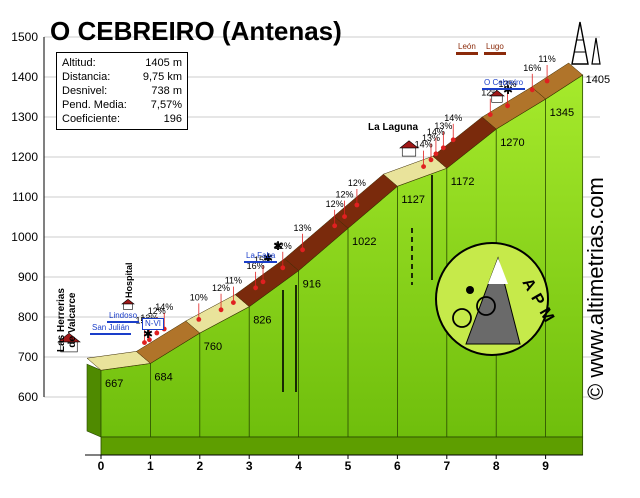 This screenshot has width=640, height=498. What do you see at coordinates (111, 329) in the screenshot?
I see `poi-san-julian: San Julián` at bounding box center [111, 329].